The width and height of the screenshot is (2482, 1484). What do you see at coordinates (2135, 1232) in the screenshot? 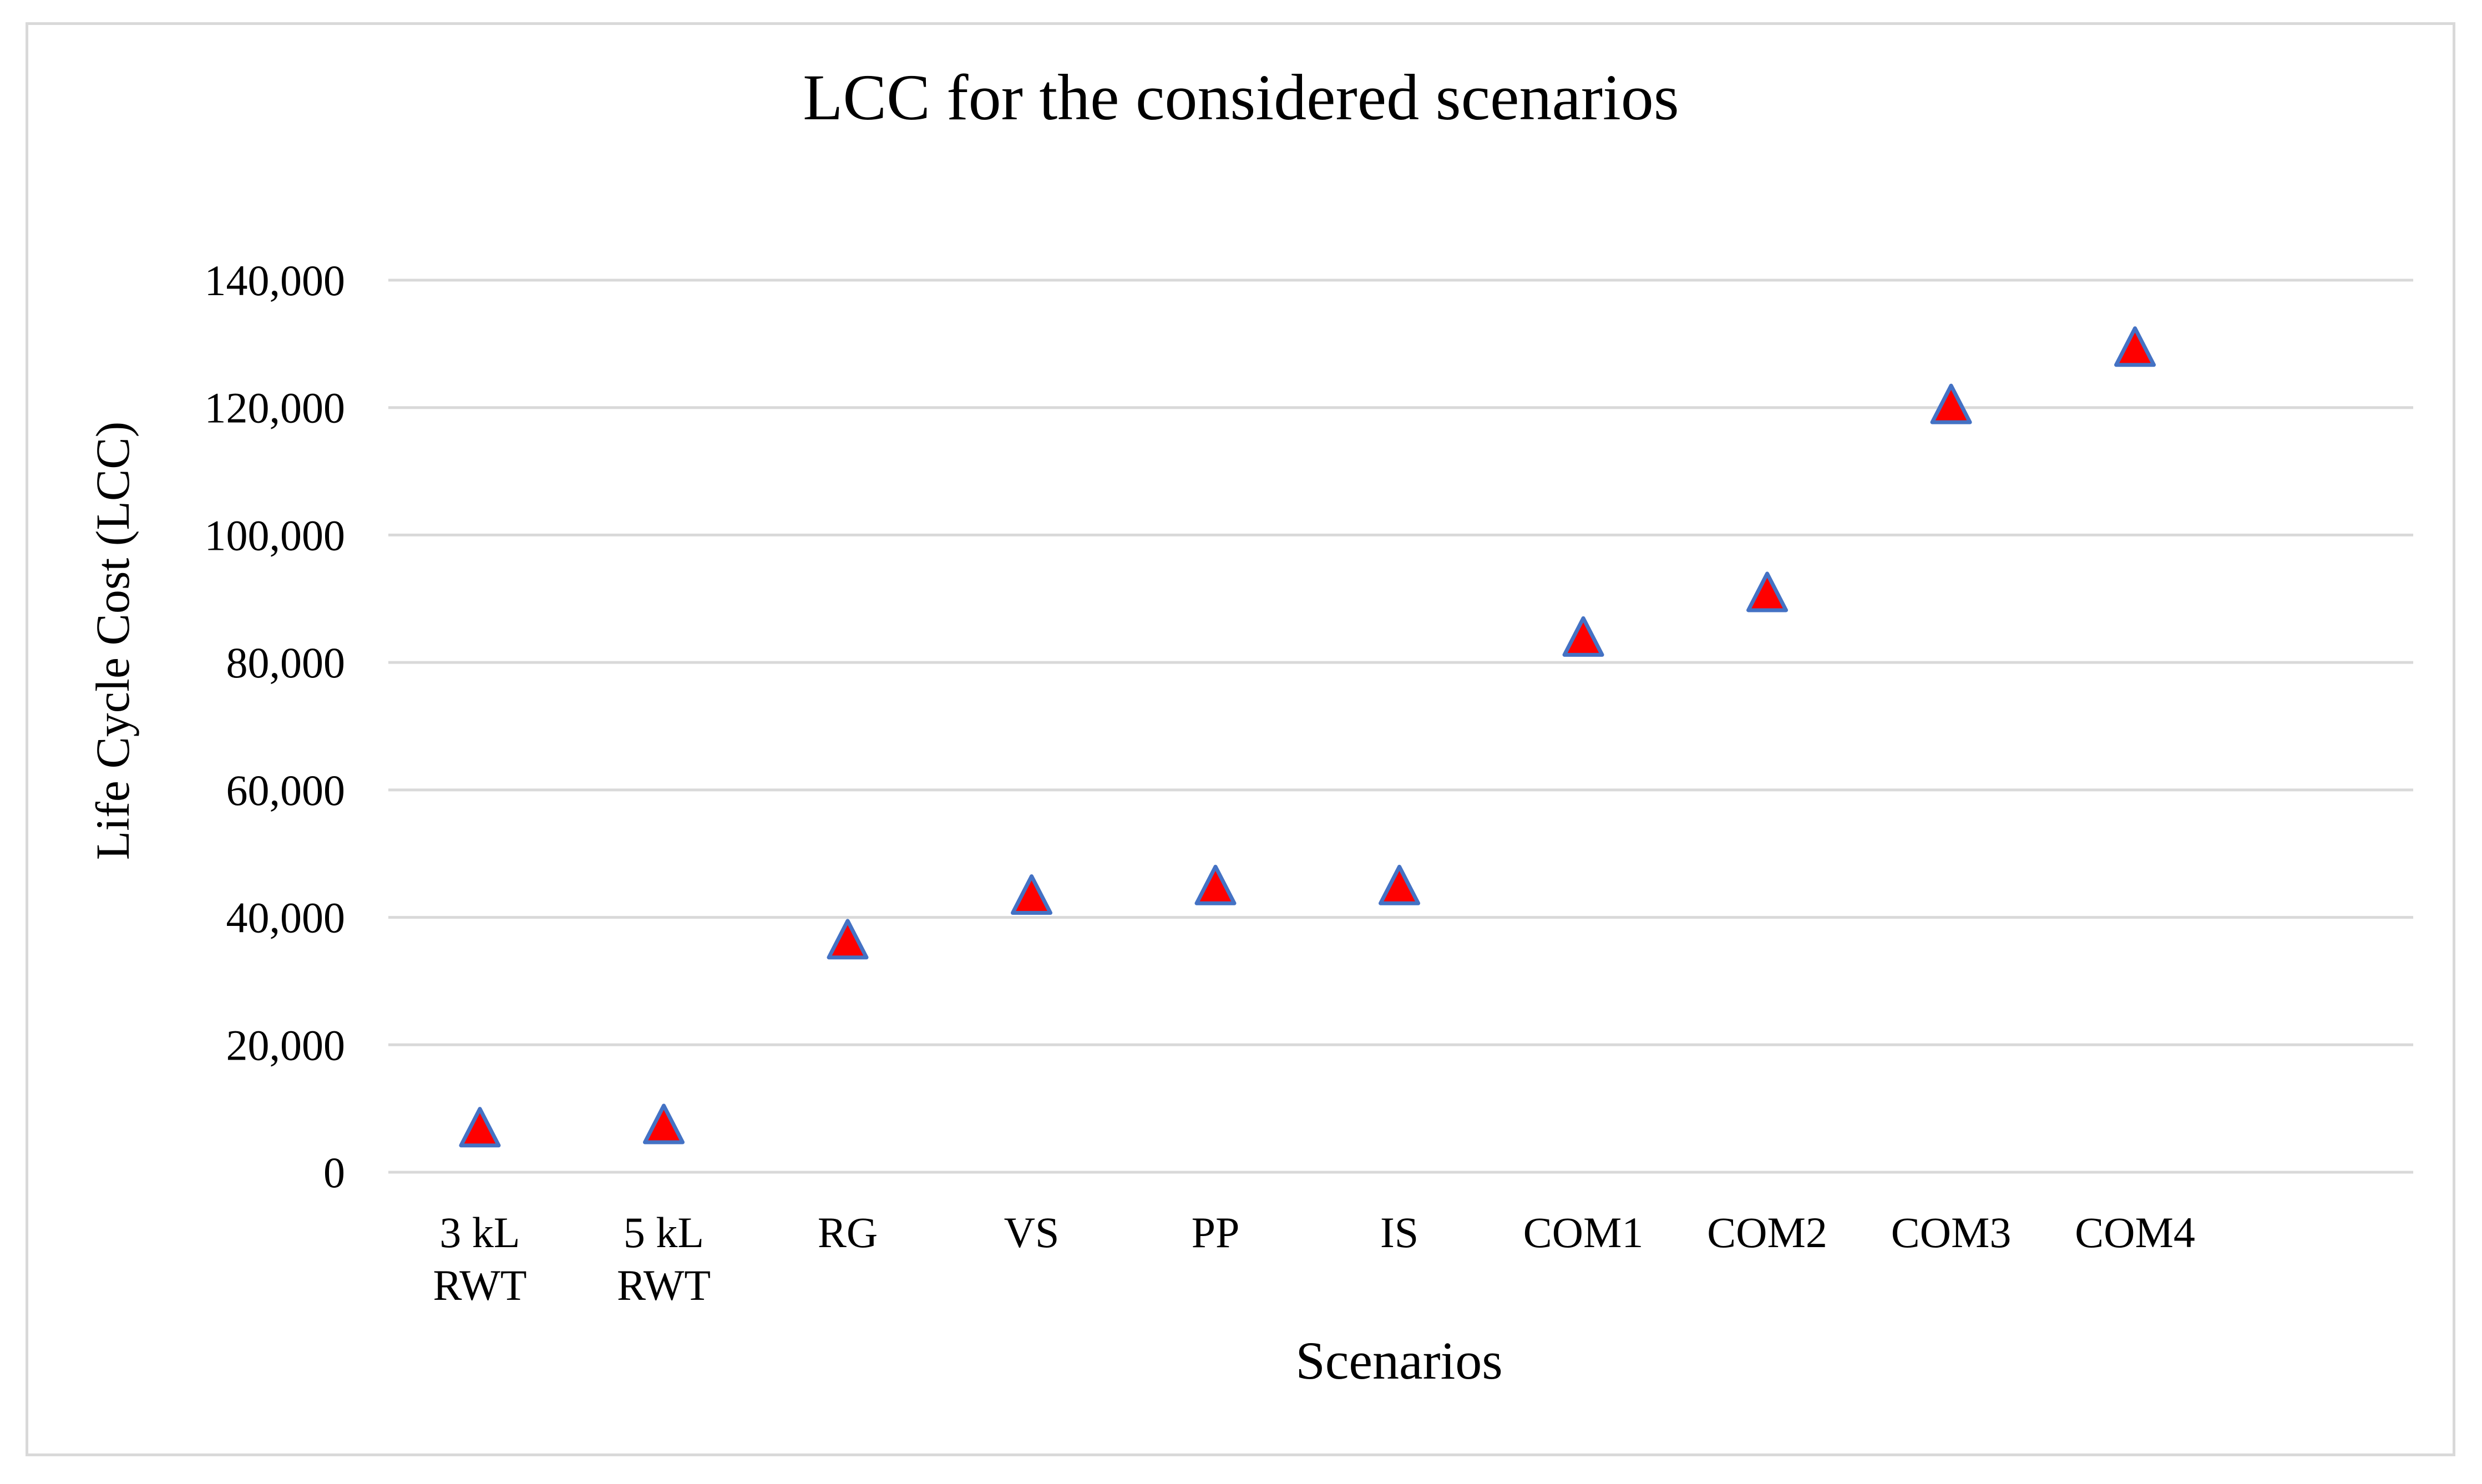
I see `x-tick-label: COM4` at bounding box center [2135, 1232].